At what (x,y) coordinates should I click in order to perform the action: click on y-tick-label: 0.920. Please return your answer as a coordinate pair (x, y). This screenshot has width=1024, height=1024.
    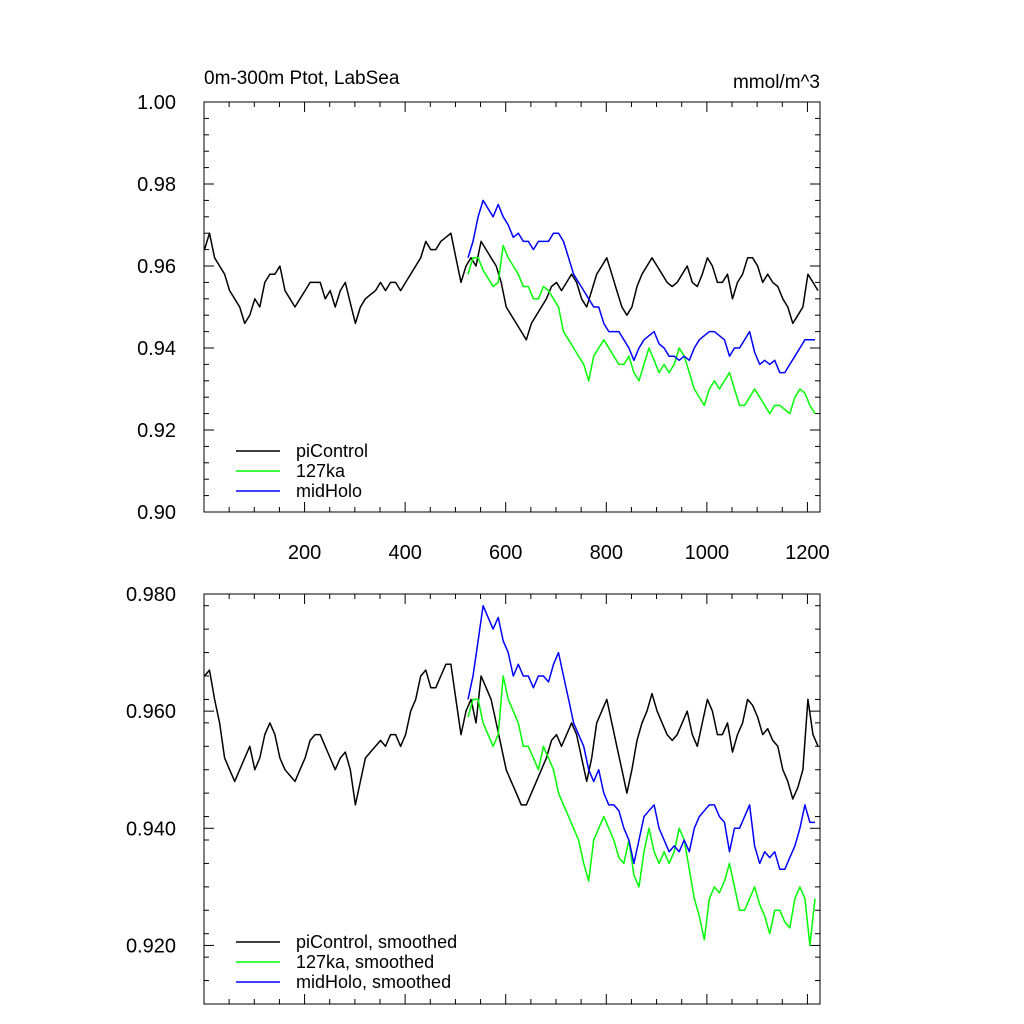
    Looking at the image, I should click on (151, 946).